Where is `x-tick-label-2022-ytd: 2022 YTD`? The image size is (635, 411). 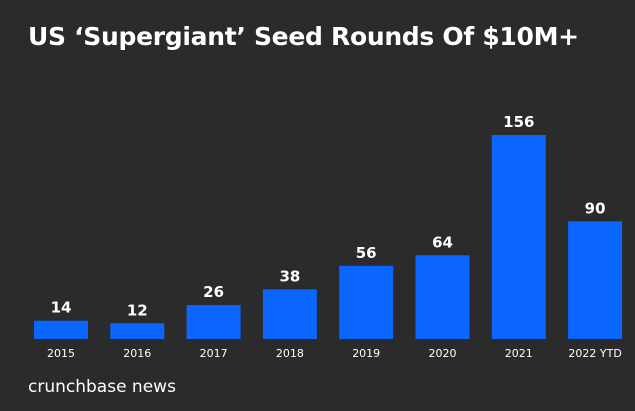 x-tick-label-2022-ytd: 2022 YTD is located at coordinates (594, 353).